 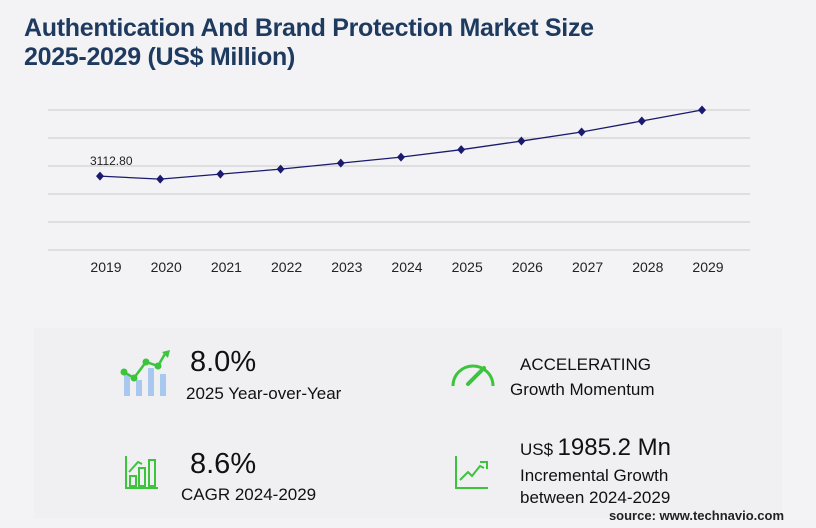 I want to click on momentum-value: ACCELERATING, so click(x=585, y=364).